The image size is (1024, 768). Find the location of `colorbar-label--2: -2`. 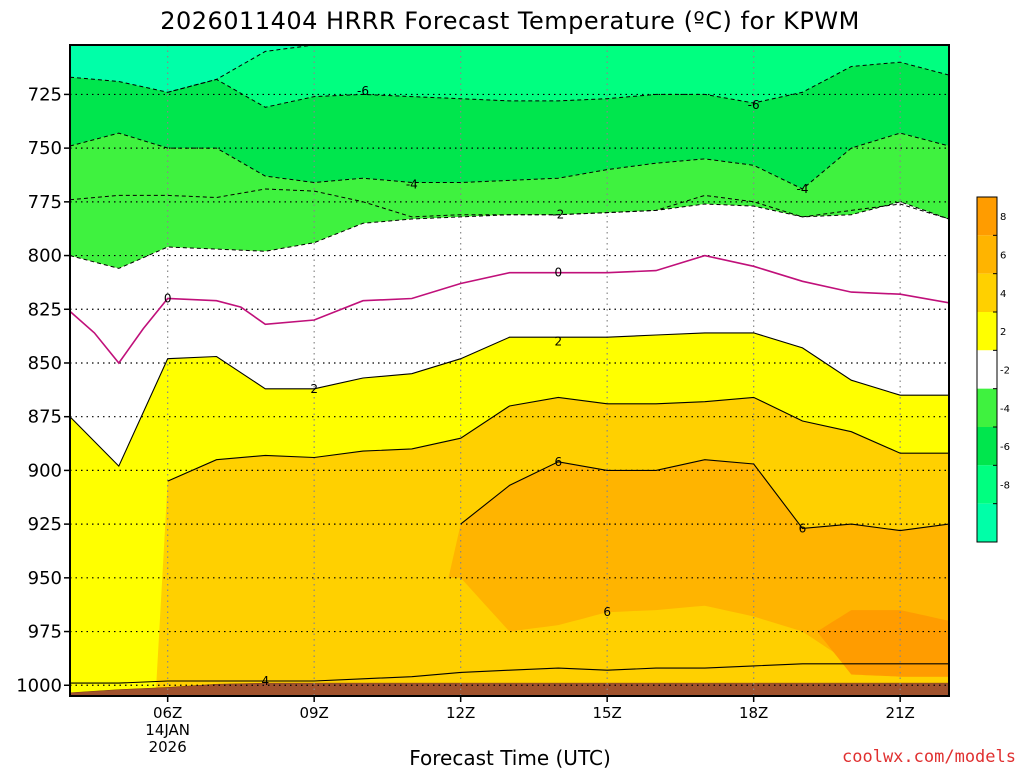

colorbar-label--2: -2 is located at coordinates (1005, 371).